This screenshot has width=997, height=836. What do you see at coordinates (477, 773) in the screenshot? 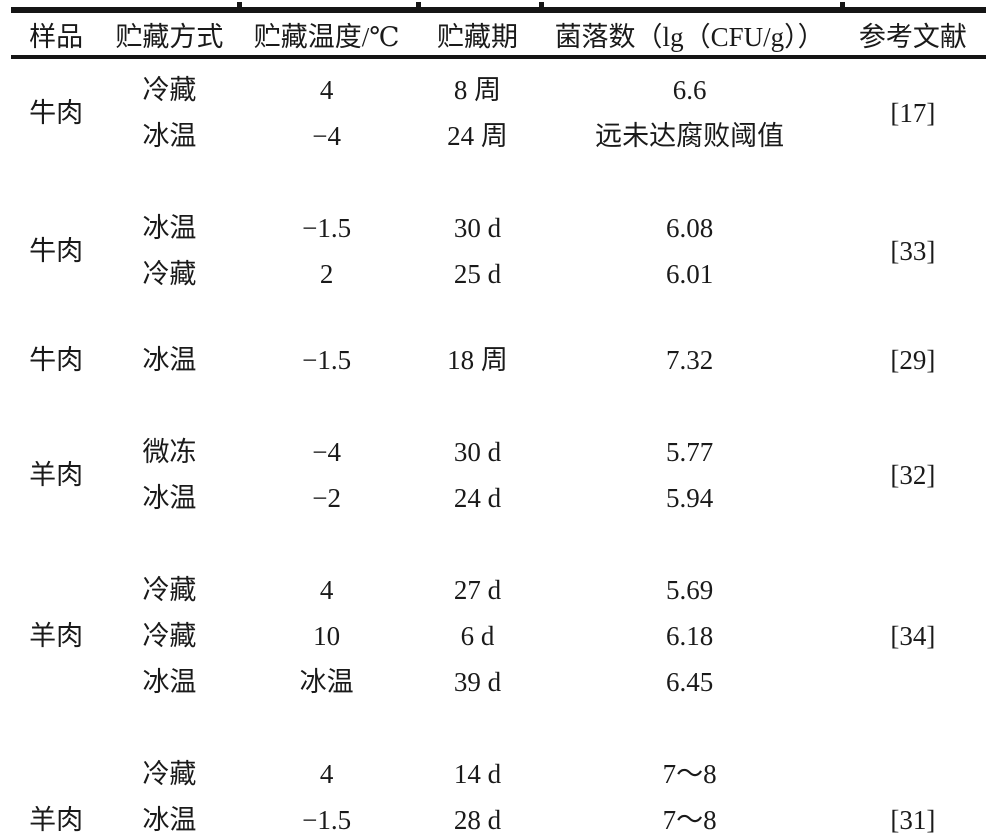
I see `period-cell: 14 d` at bounding box center [477, 773].